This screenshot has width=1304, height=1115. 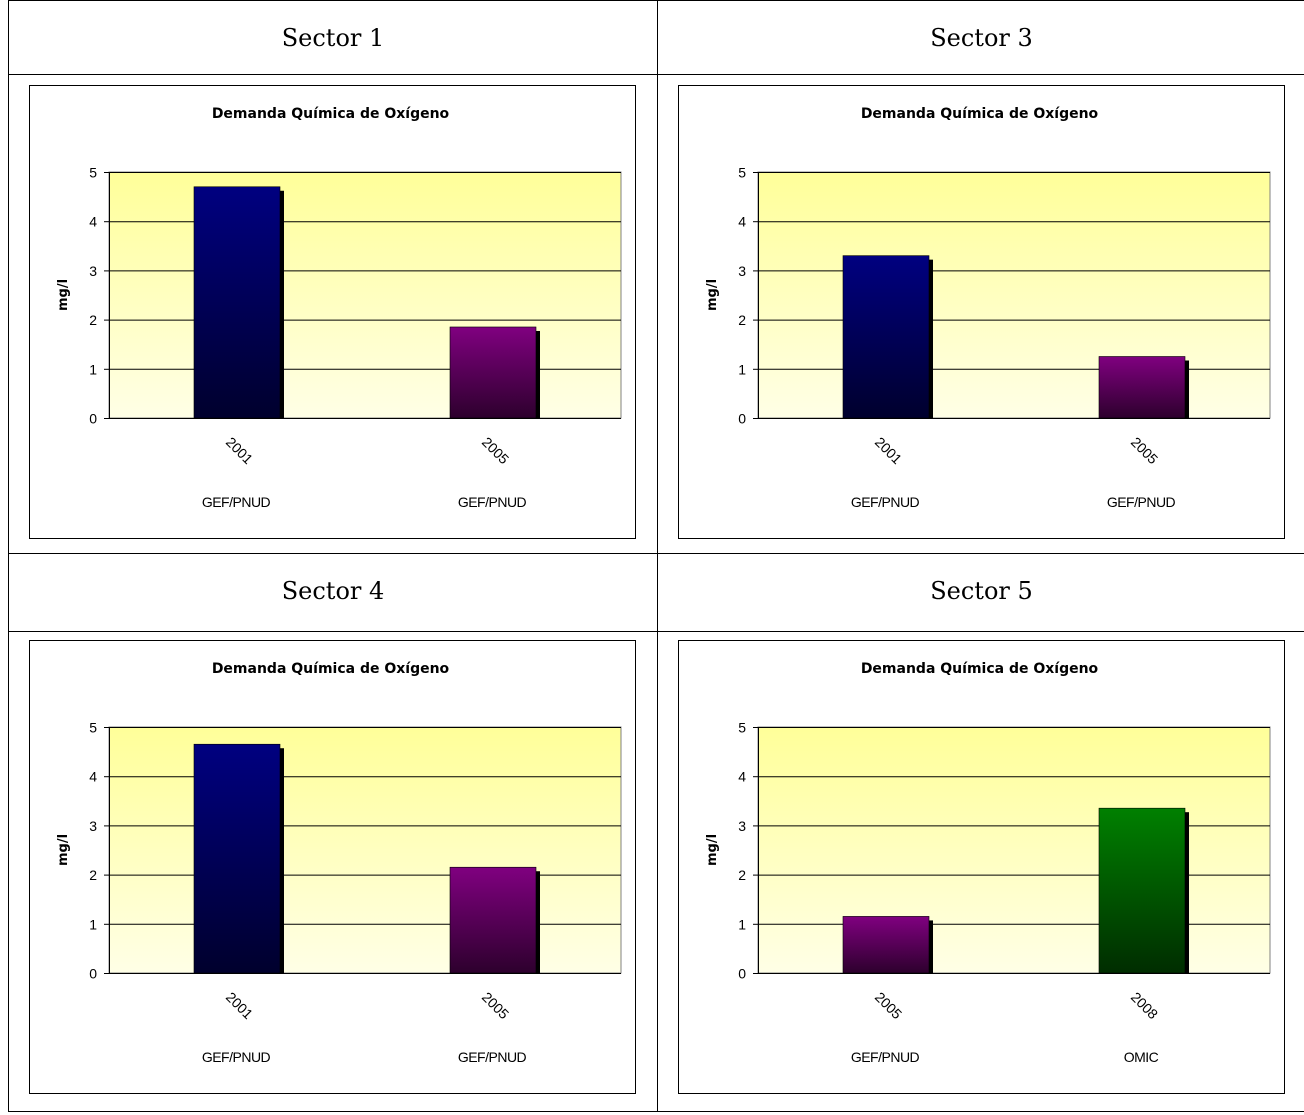 I want to click on sector-heading: Sector 1, so click(x=333, y=38).